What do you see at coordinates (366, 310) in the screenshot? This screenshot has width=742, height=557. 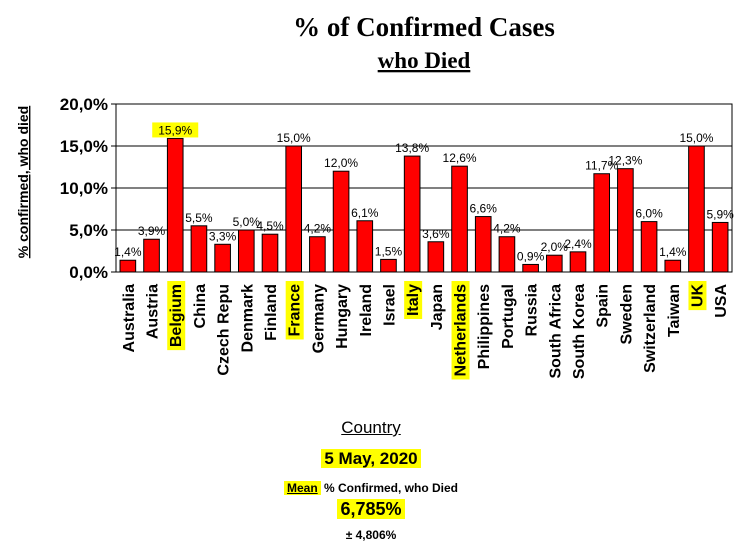 I see `x-tick: Ireland` at bounding box center [366, 310].